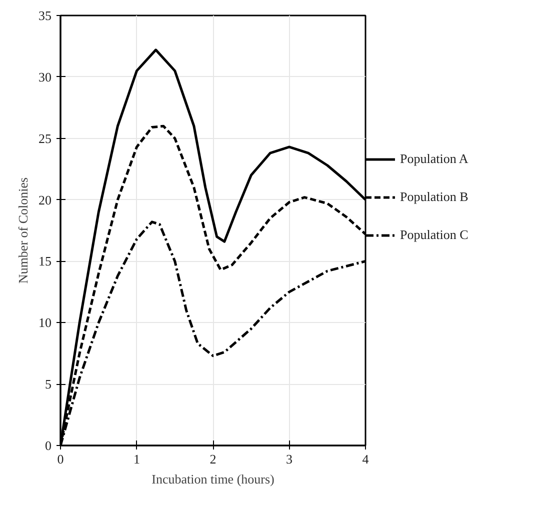  Describe the element at coordinates (45, 76) in the screenshot. I see `y-tick-label: 30` at that location.